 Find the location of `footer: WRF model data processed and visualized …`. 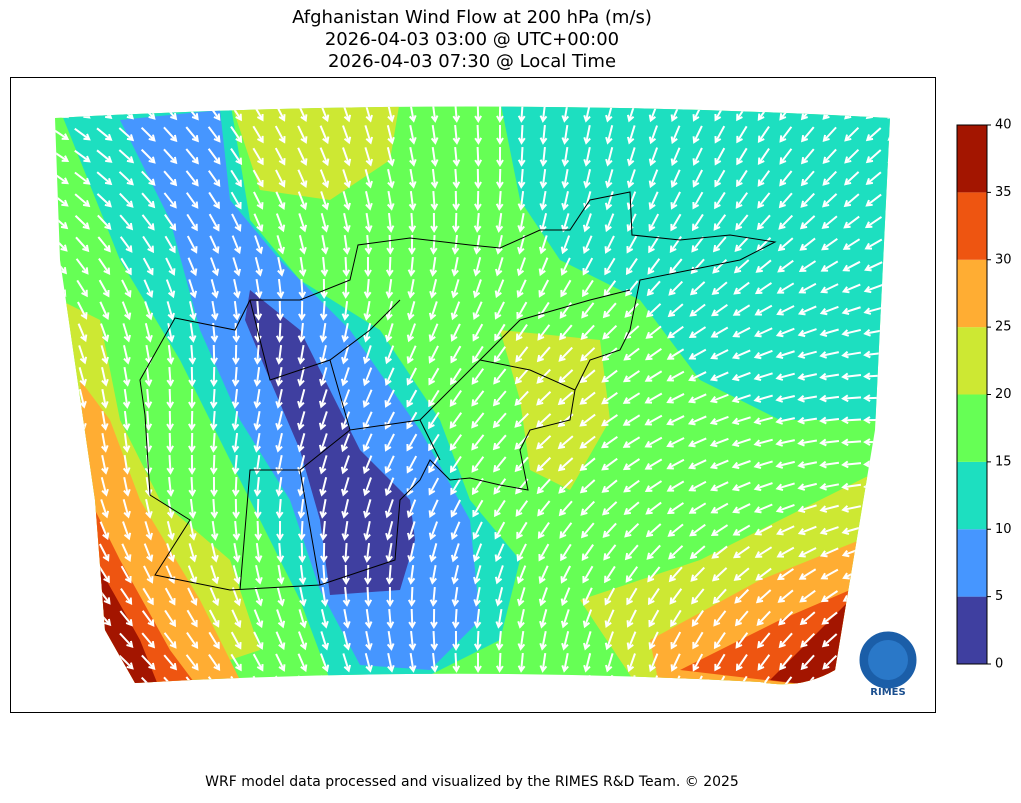

footer: WRF model data processed and visualized … is located at coordinates (472, 782).